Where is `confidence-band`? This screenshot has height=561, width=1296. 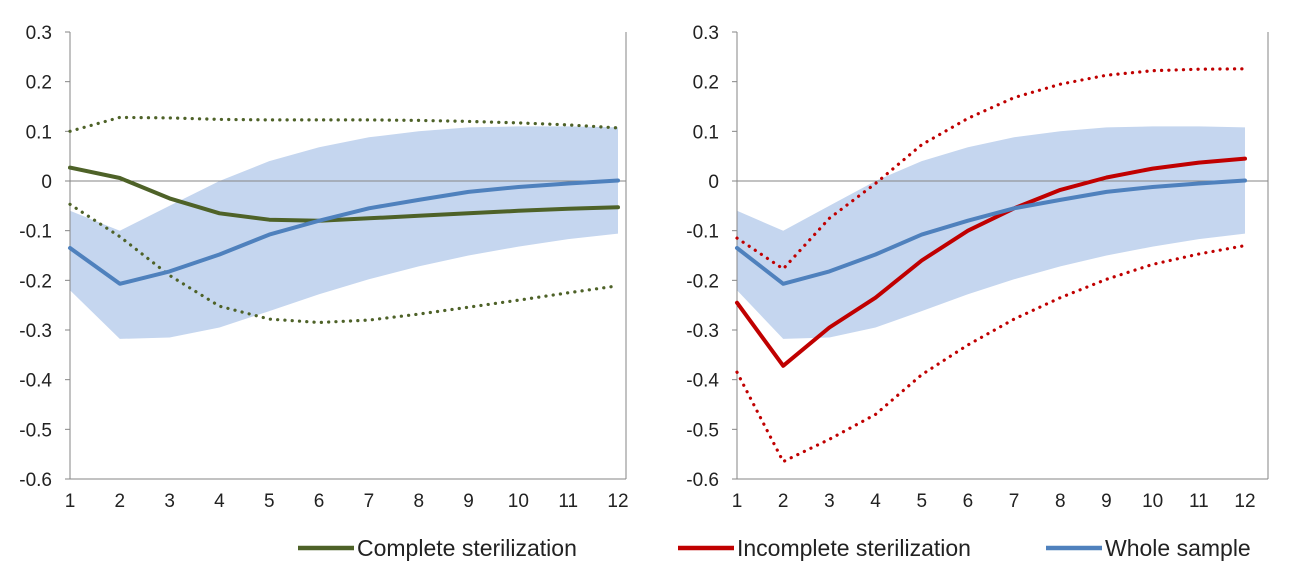 confidence-band is located at coordinates (991, 232).